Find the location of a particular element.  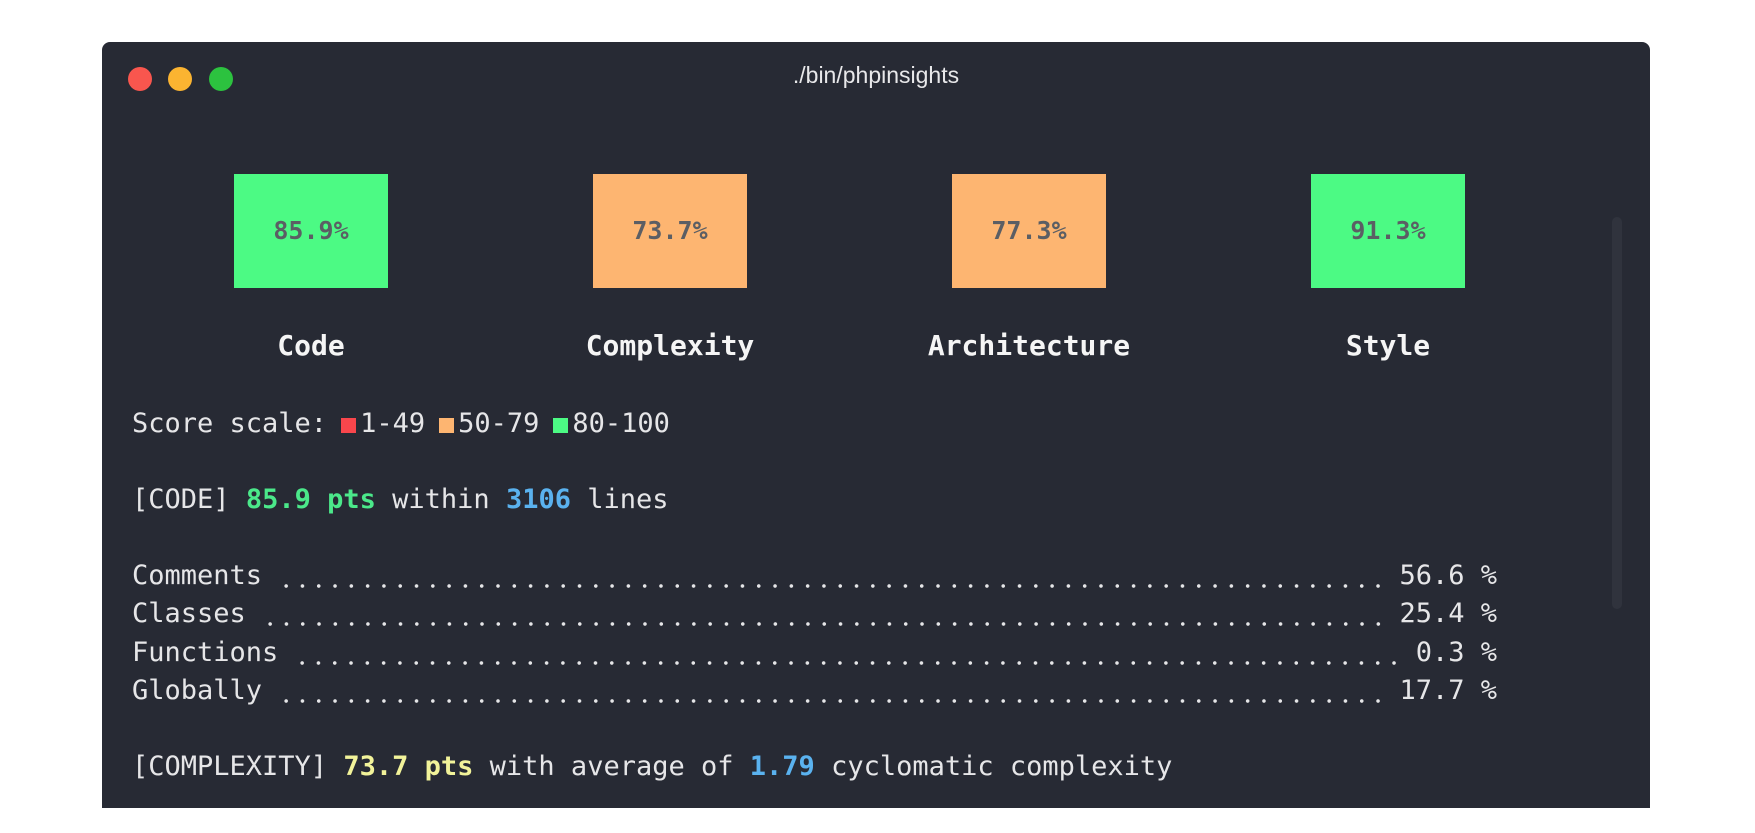

score-box: 77.3% is located at coordinates (1029, 231).